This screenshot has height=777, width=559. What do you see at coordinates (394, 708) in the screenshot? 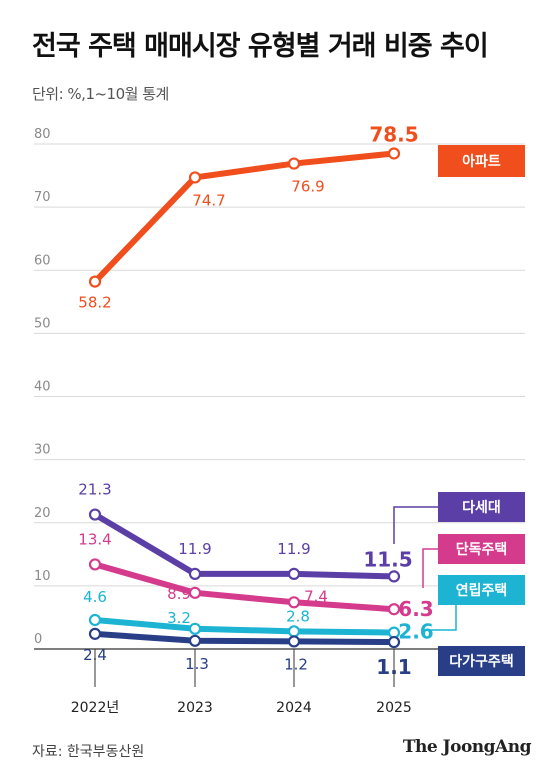
I see `x-tick-label: 2025` at bounding box center [394, 708].